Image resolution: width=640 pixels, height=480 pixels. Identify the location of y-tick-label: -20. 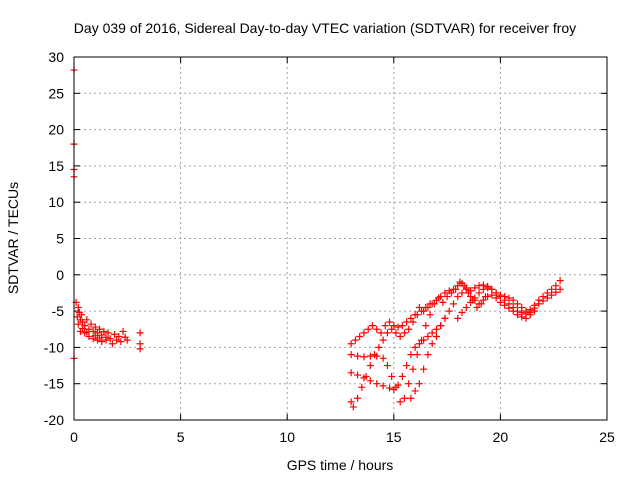
(54, 420).